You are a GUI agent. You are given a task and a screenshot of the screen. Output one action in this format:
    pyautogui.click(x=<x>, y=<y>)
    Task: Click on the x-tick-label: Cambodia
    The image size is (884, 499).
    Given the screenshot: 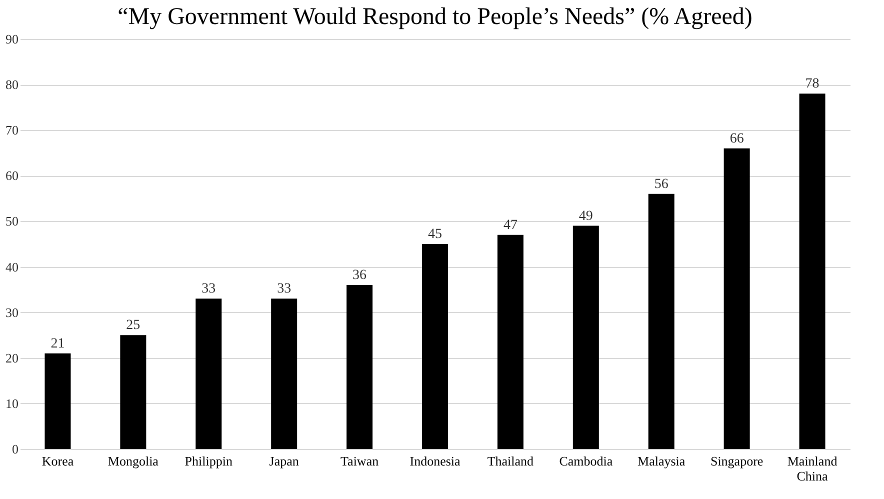 What is the action you would take?
    pyautogui.click(x=586, y=461)
    